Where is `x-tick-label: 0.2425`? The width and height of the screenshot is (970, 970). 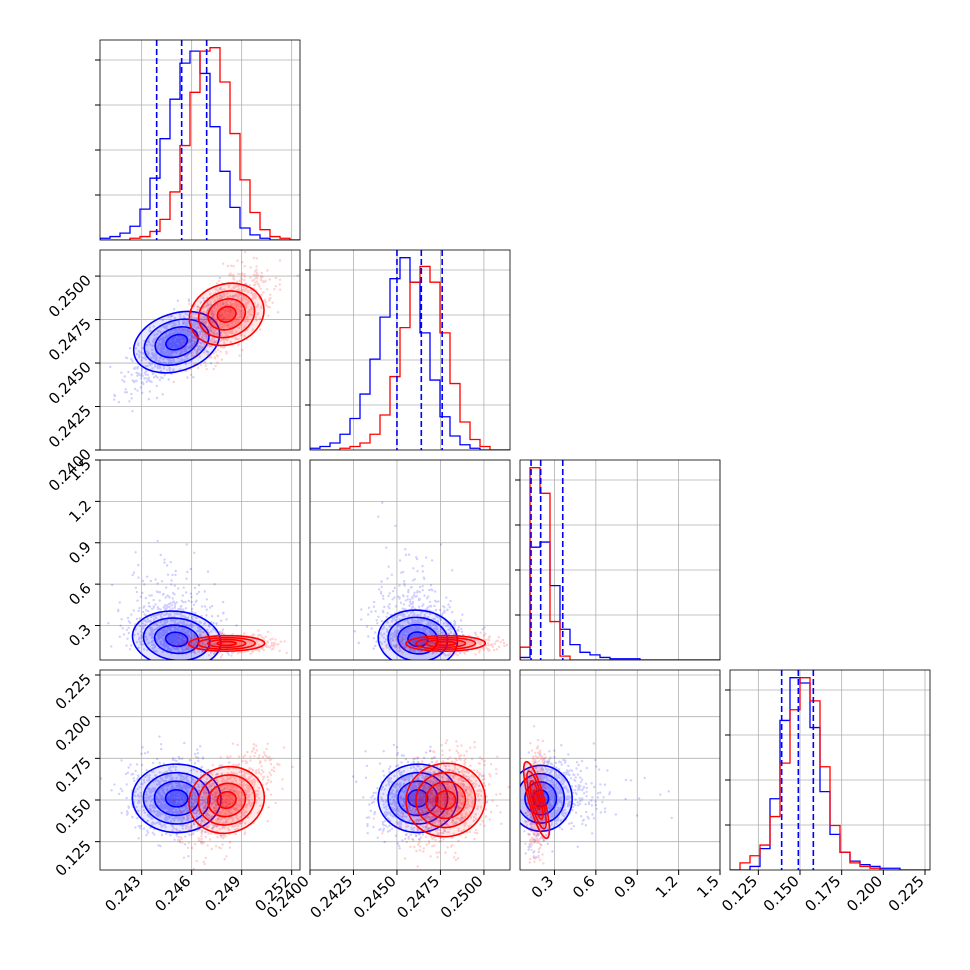 x-tick-label: 0.2425 is located at coordinates (331, 897).